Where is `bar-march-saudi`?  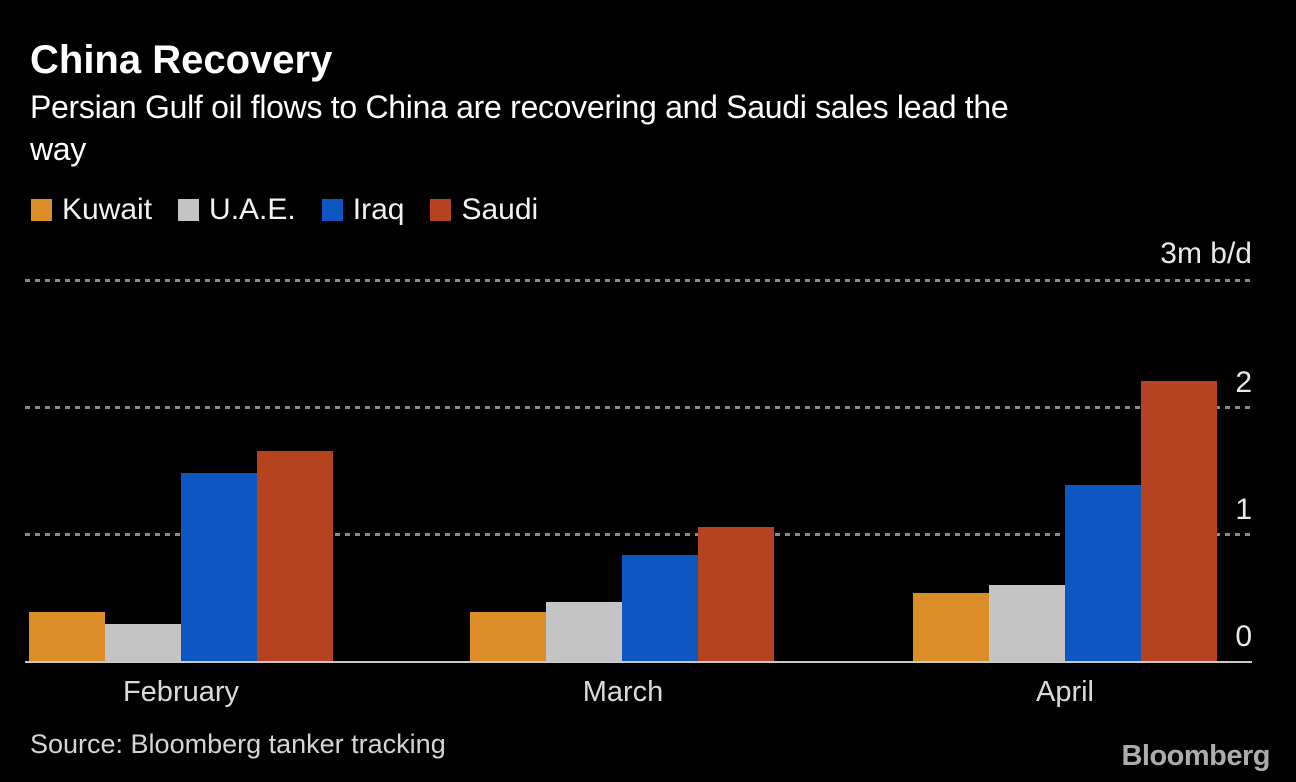
bar-march-saudi is located at coordinates (736, 594).